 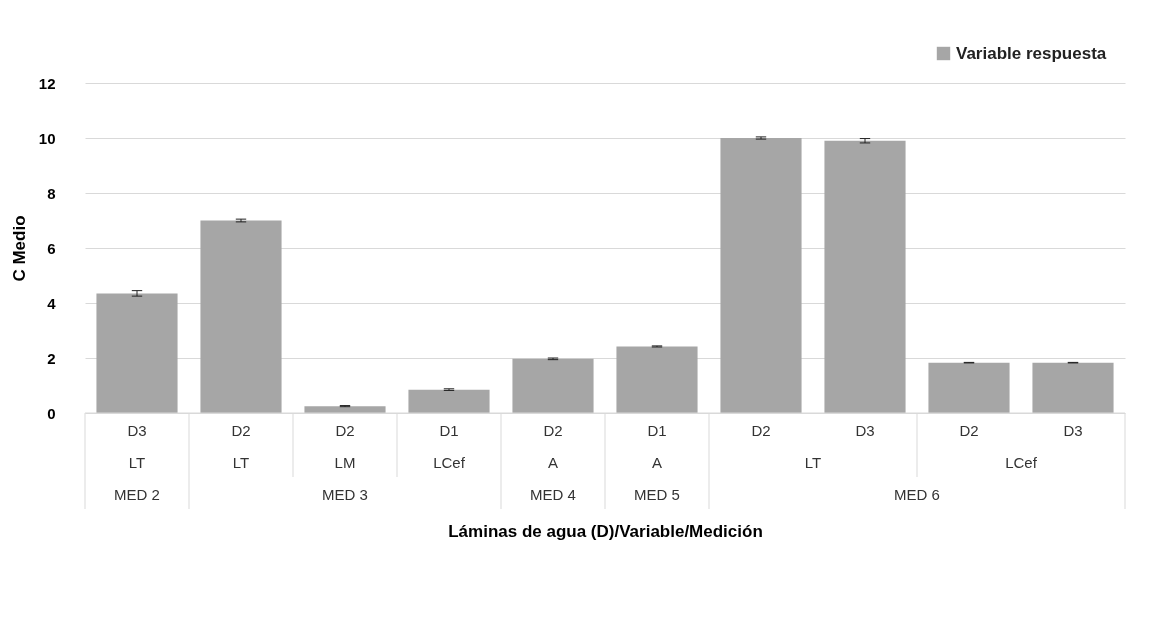 I want to click on y-axis-title: C Medio, so click(x=19, y=248).